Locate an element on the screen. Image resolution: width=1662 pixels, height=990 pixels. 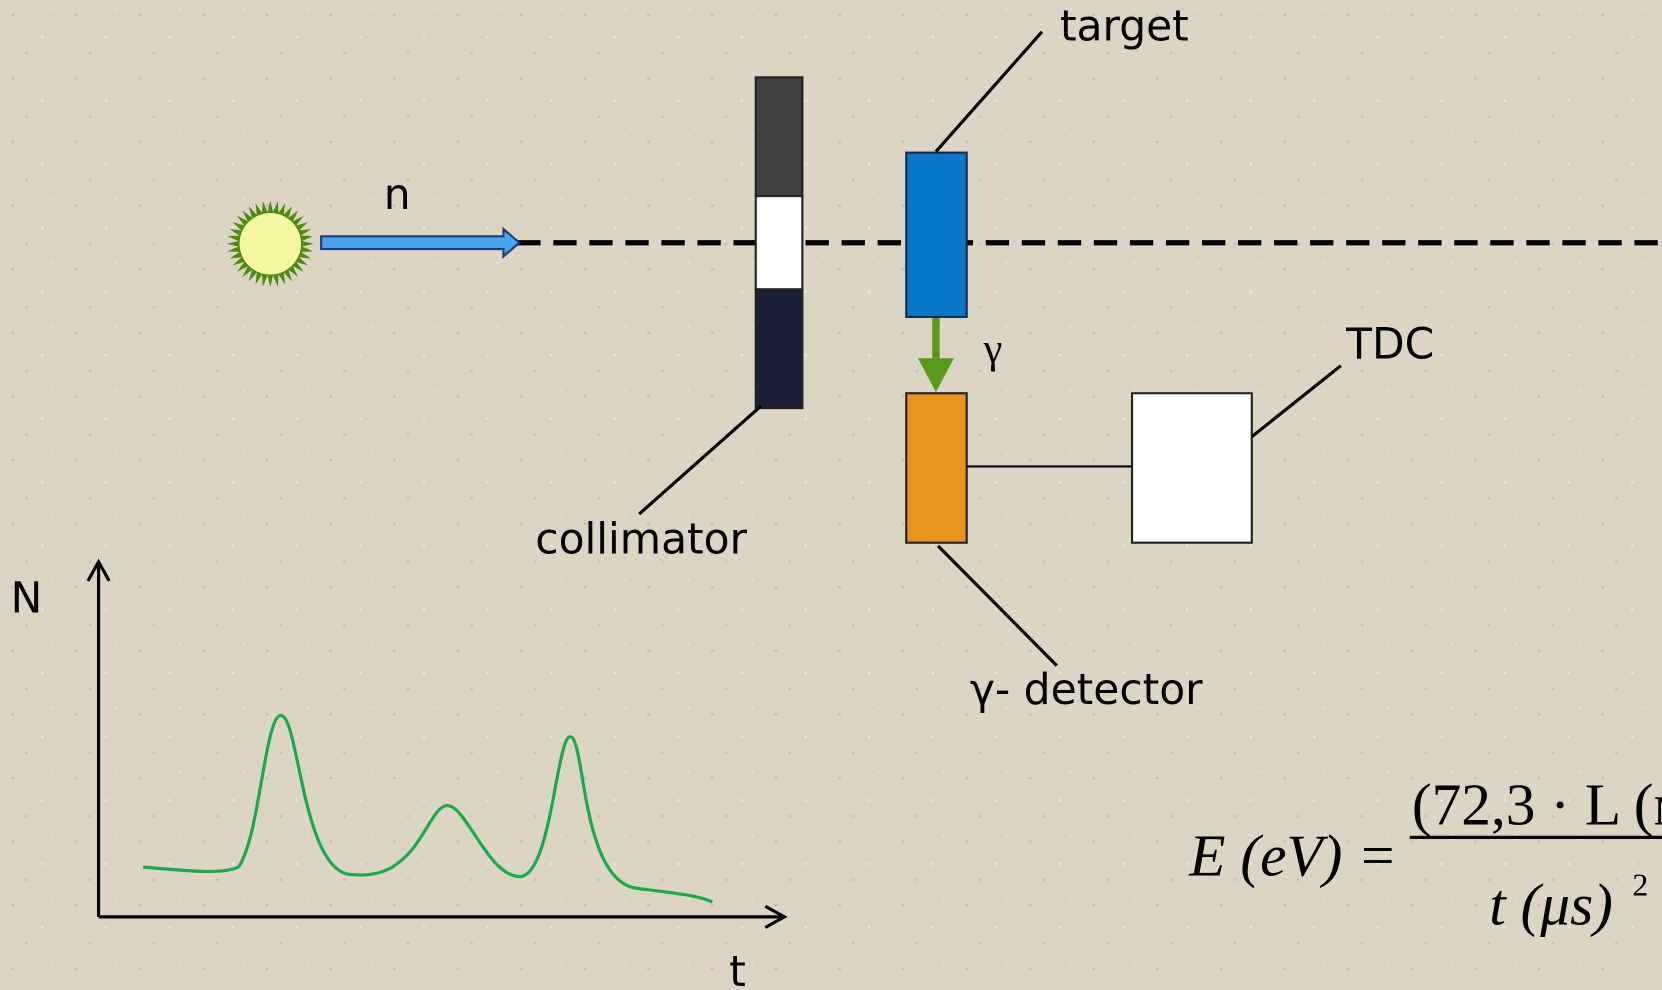
collimator-gap is located at coordinates (779, 243).